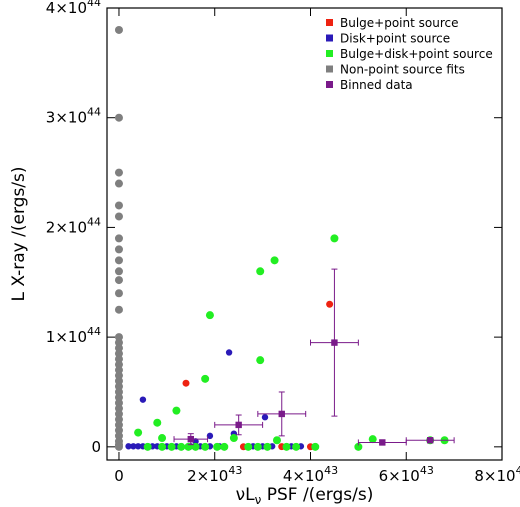  Describe the element at coordinates (73, 225) in the screenshot. I see `y-tick-label: 2×1044` at that location.